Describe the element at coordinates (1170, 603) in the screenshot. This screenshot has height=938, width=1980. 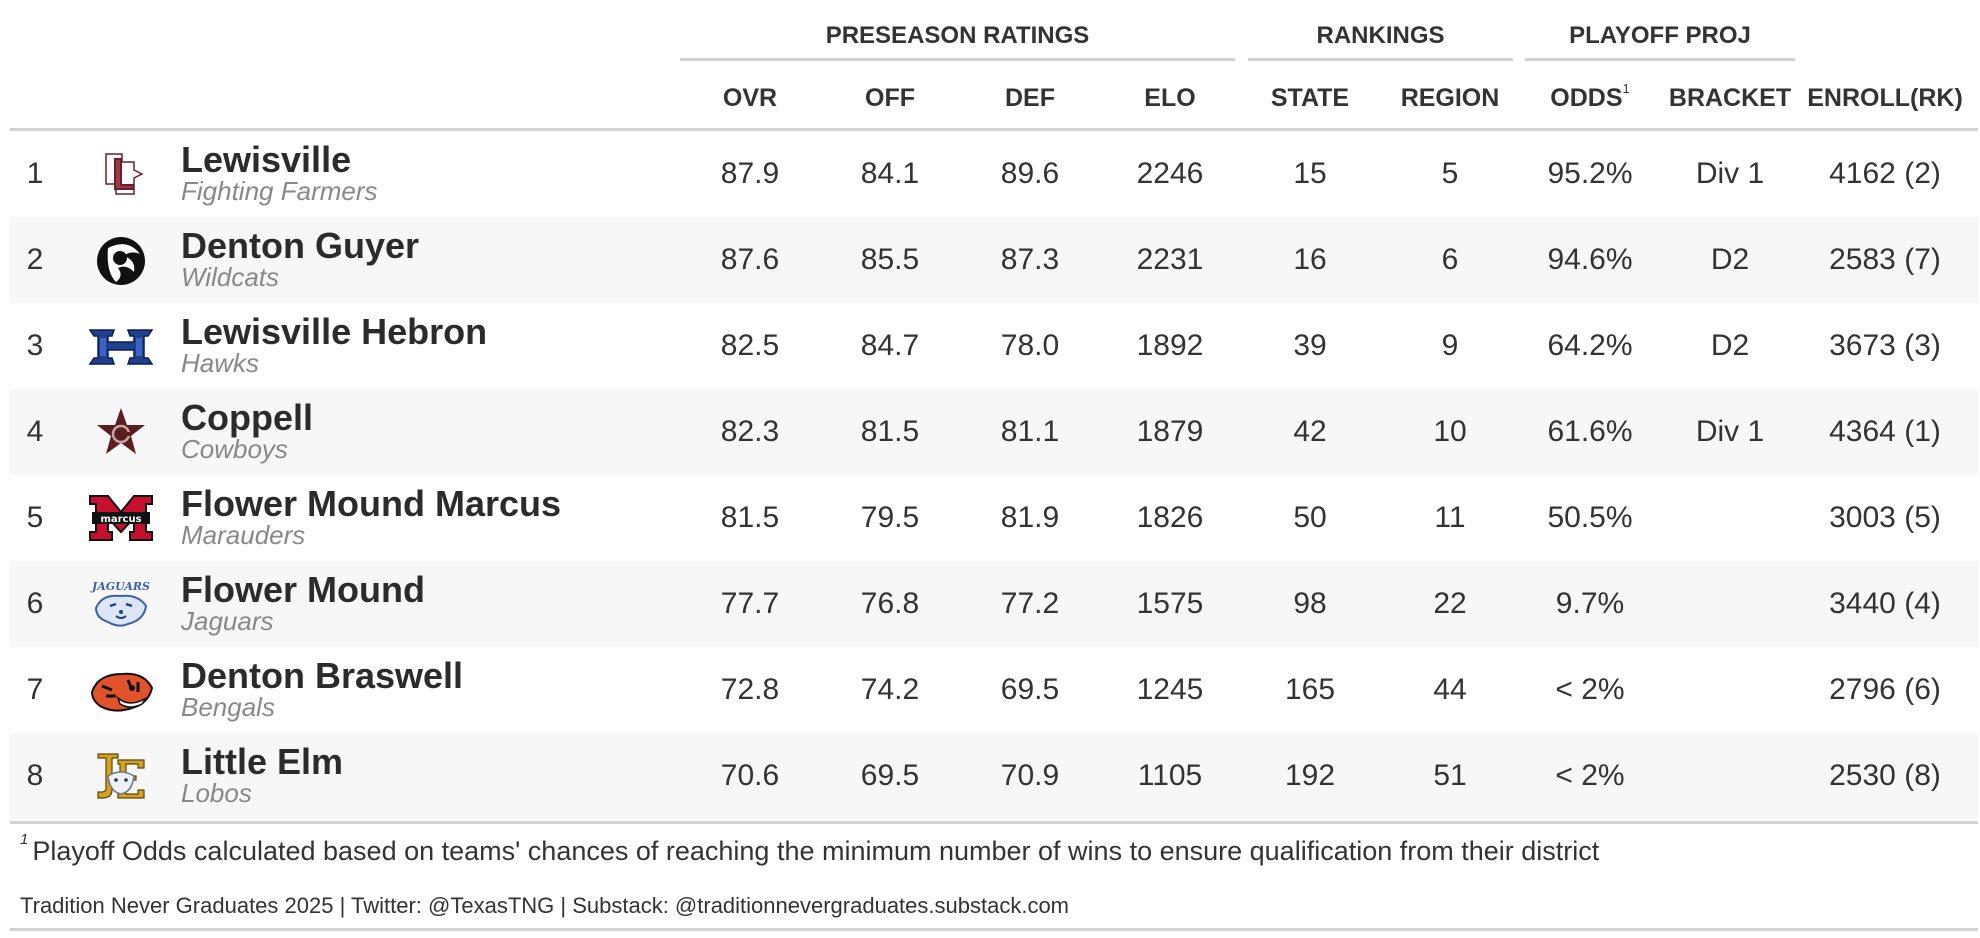
I see `elo-cell: 1575` at that location.